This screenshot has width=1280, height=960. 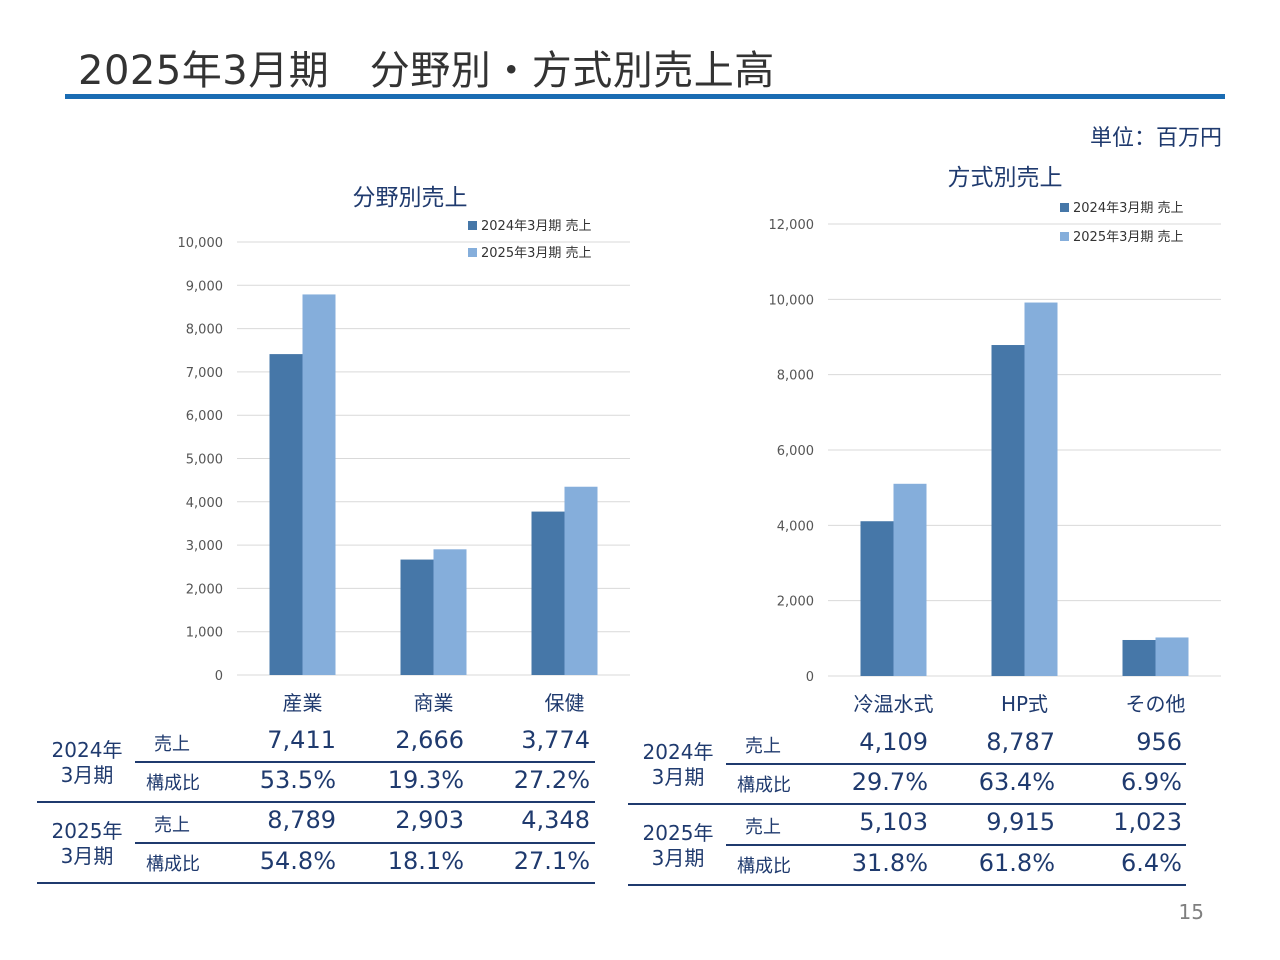 I want to click on field-row1-sales-label: 売上, so click(x=172, y=744).